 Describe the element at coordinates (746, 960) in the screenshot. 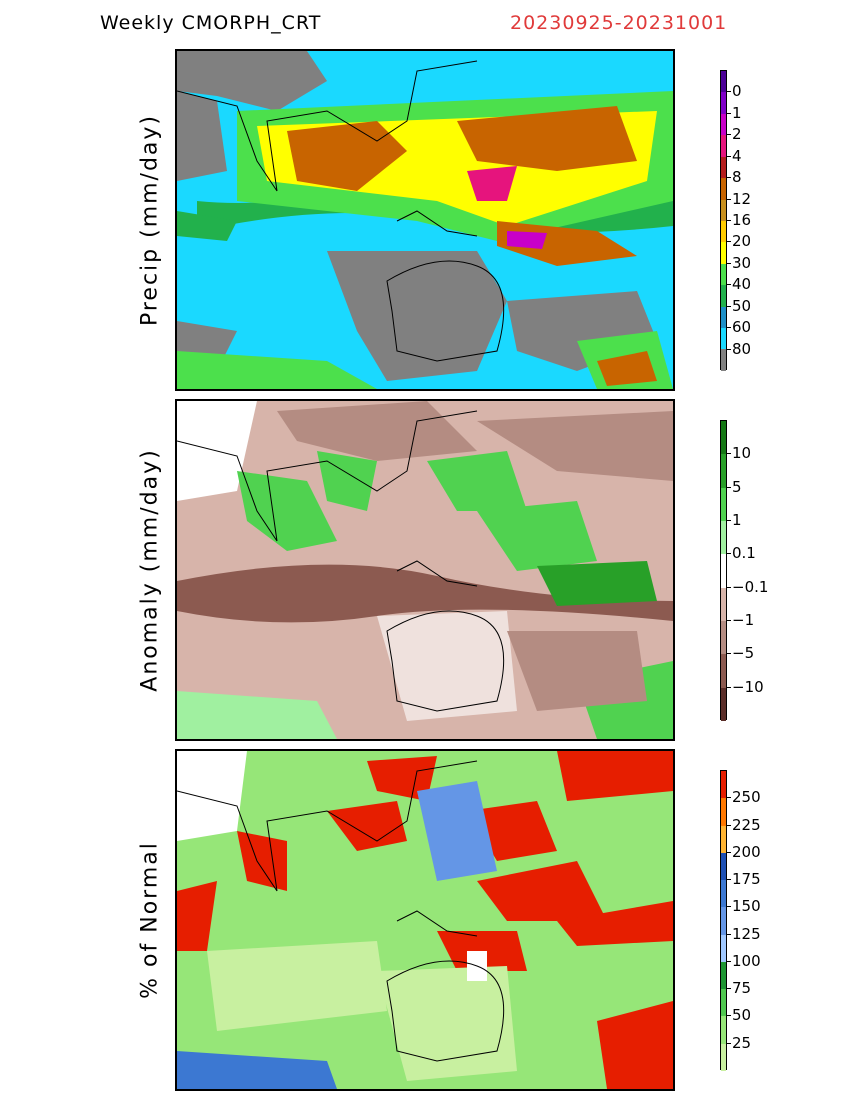

I see `colorbar-tick-label: 100` at that location.